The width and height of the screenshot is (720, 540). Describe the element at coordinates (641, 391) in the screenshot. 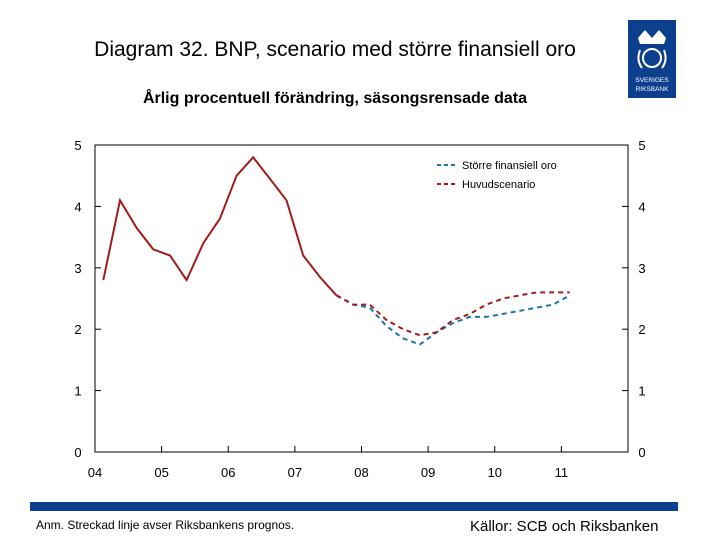

I see `y-tick-label-right: 1` at that location.